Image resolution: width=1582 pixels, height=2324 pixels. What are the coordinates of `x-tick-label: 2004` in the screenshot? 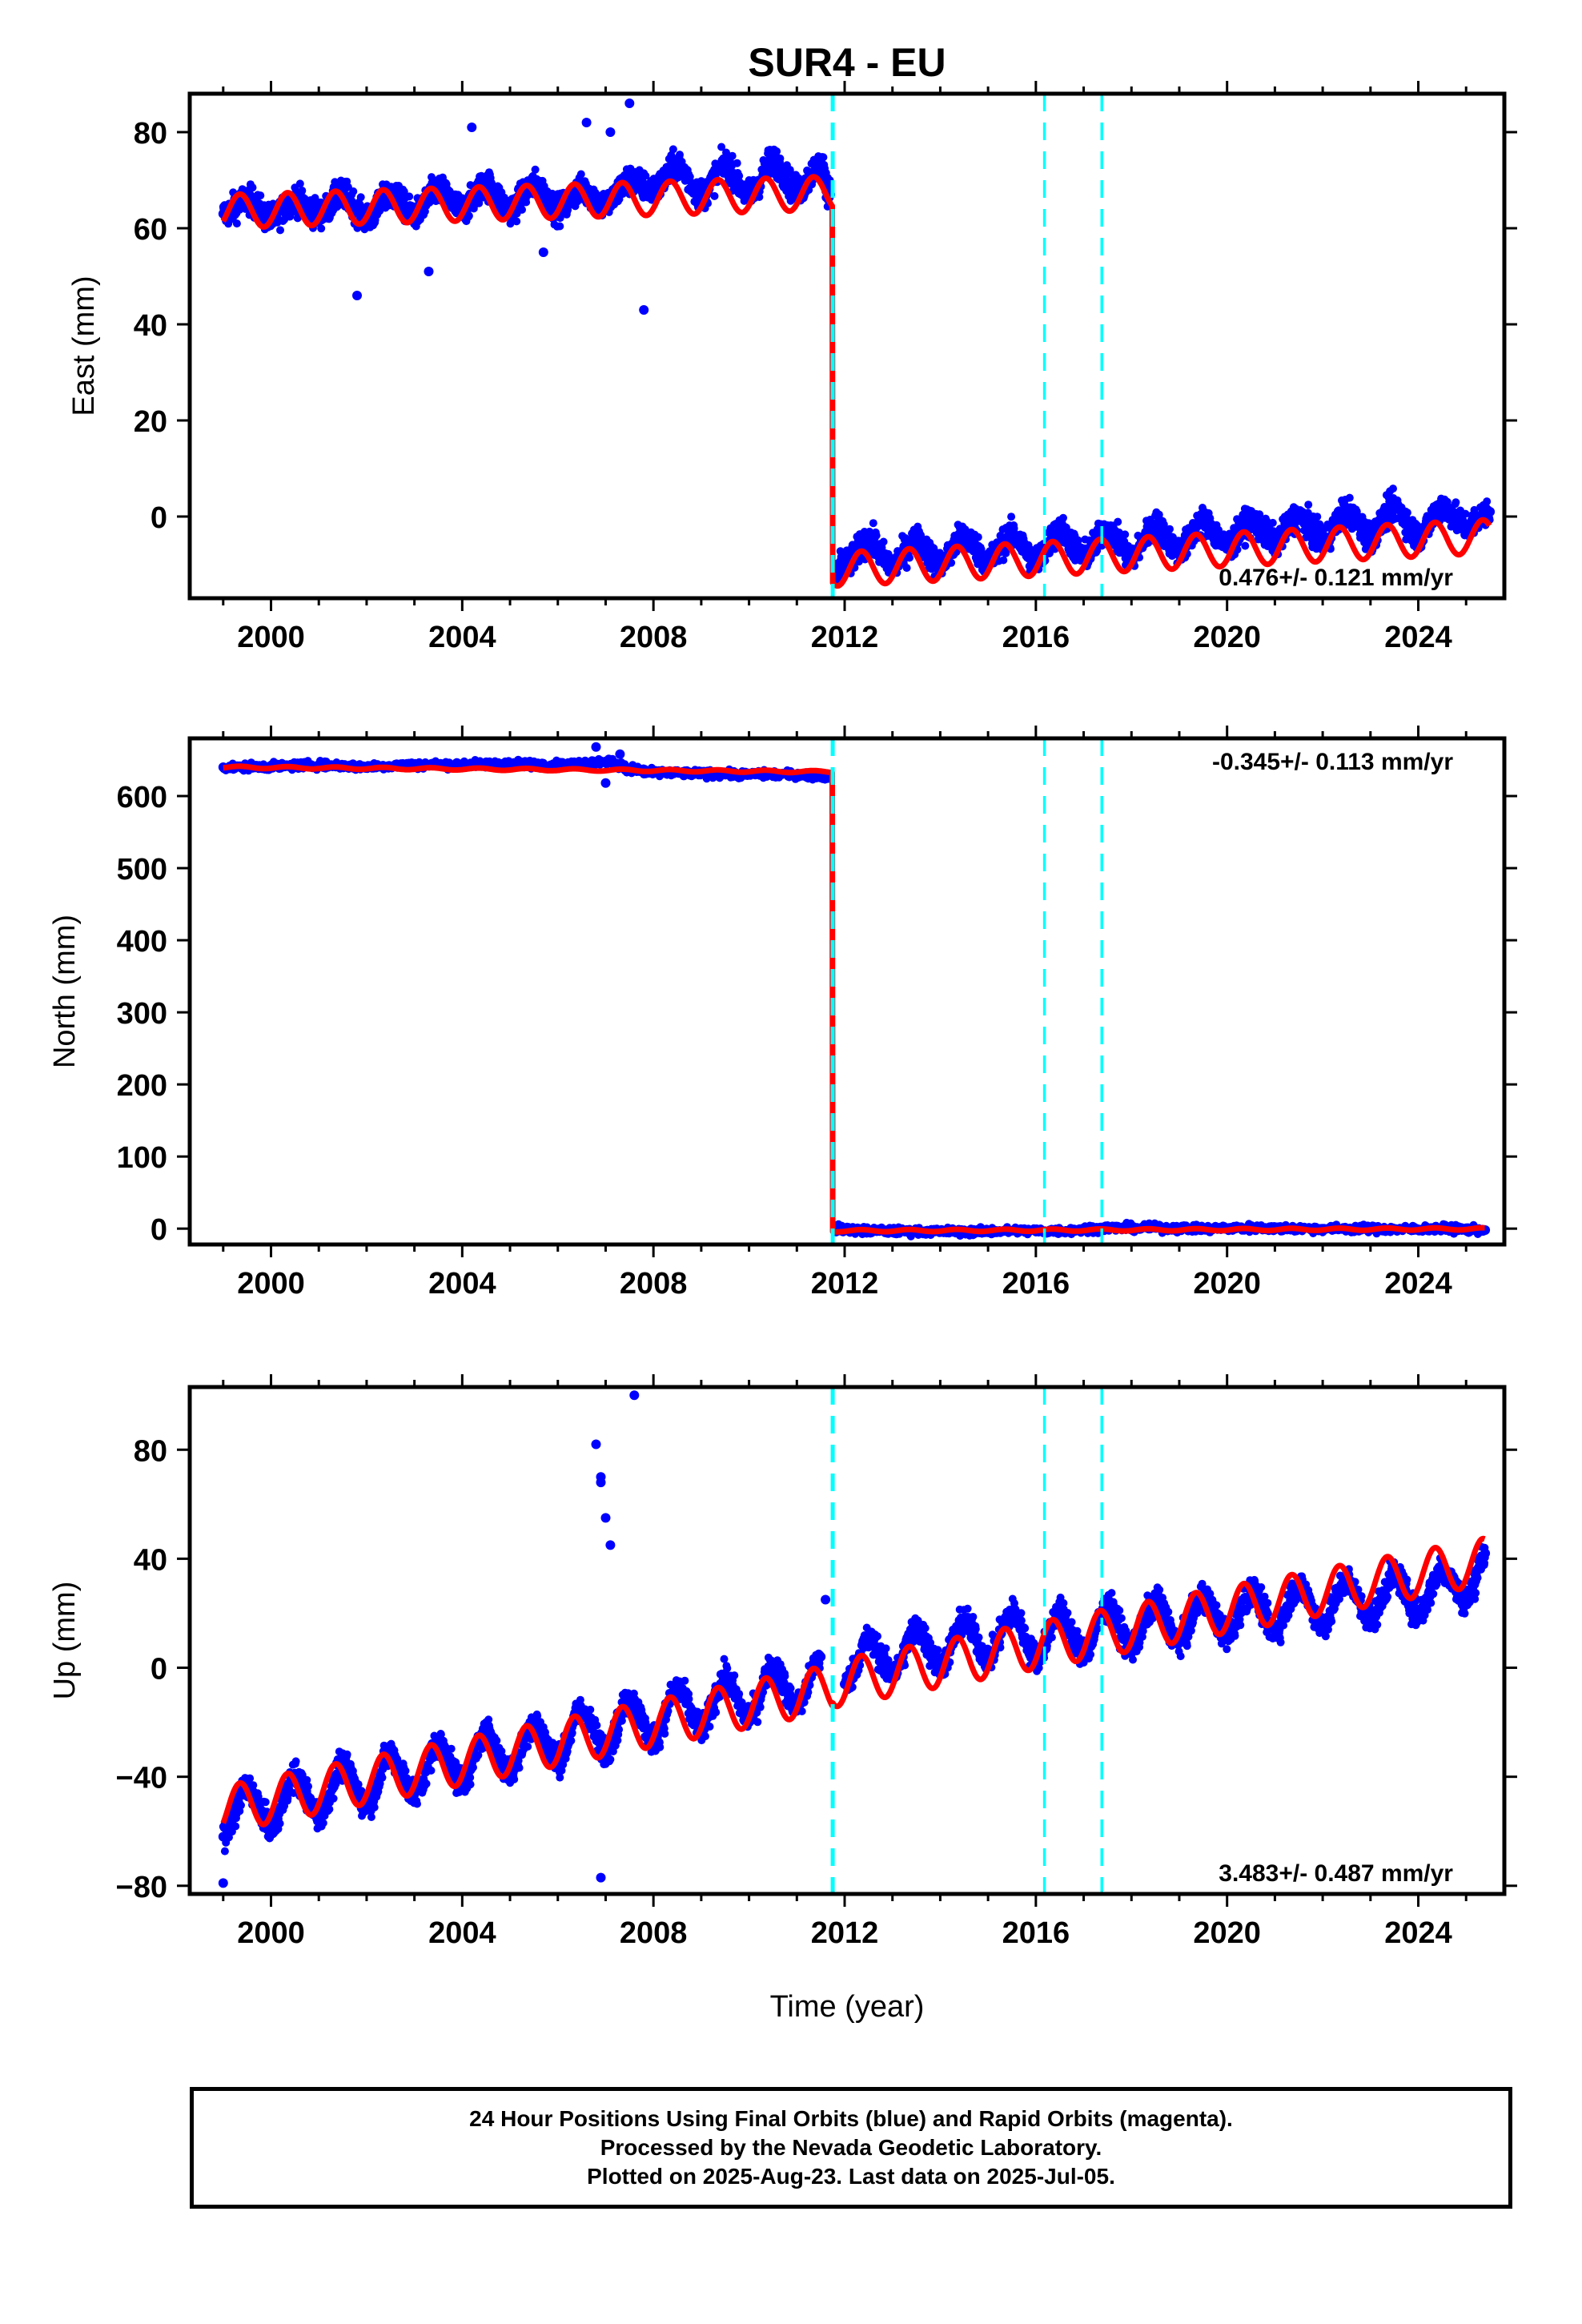 It's located at (462, 637).